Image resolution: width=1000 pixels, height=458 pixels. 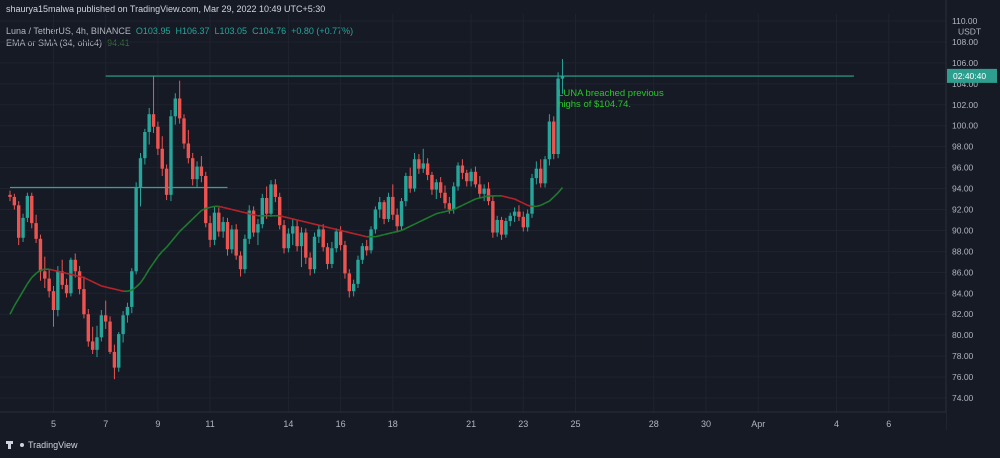 I want to click on time-tick-label: 28, so click(x=654, y=424).